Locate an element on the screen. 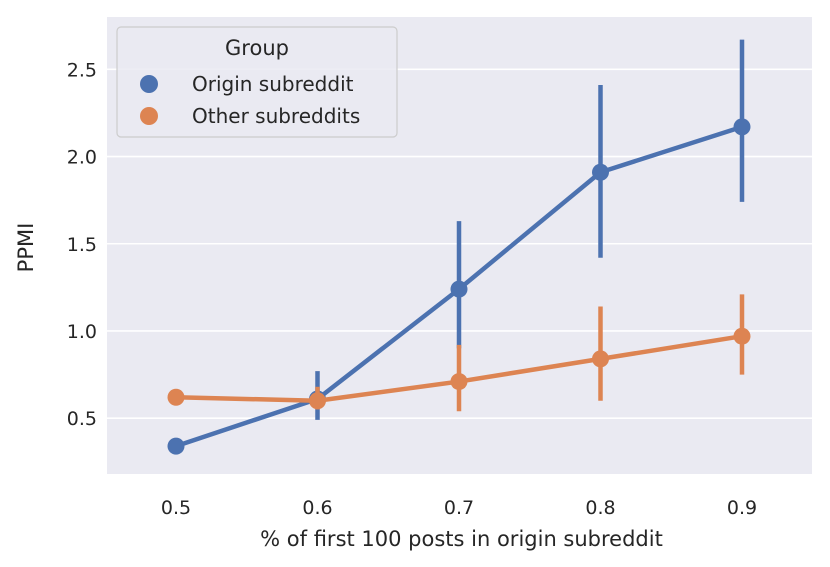  x-tick-label: 0.5 is located at coordinates (176, 508).